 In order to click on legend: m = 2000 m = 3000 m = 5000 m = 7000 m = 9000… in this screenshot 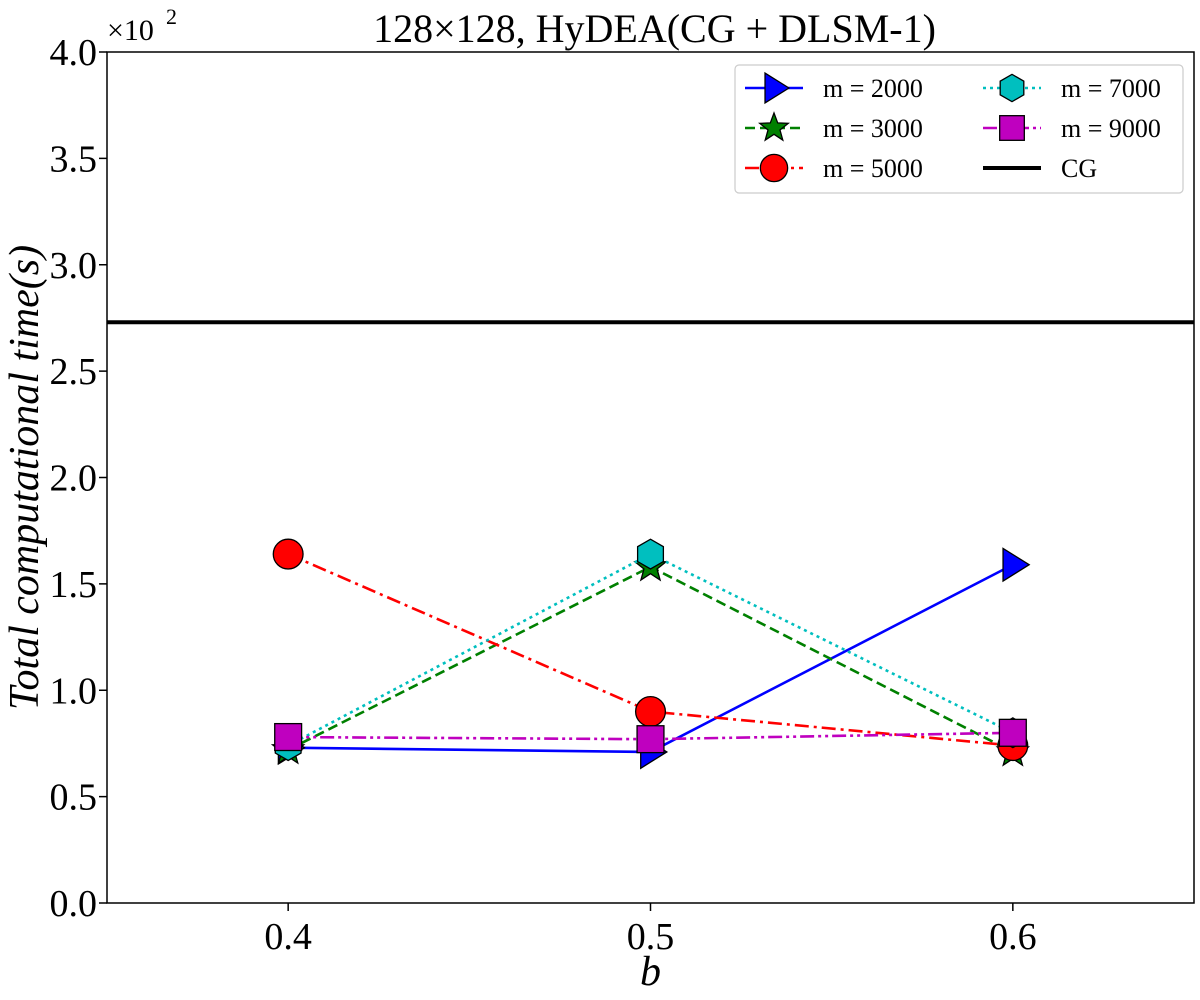, I will do `click(959, 129)`.